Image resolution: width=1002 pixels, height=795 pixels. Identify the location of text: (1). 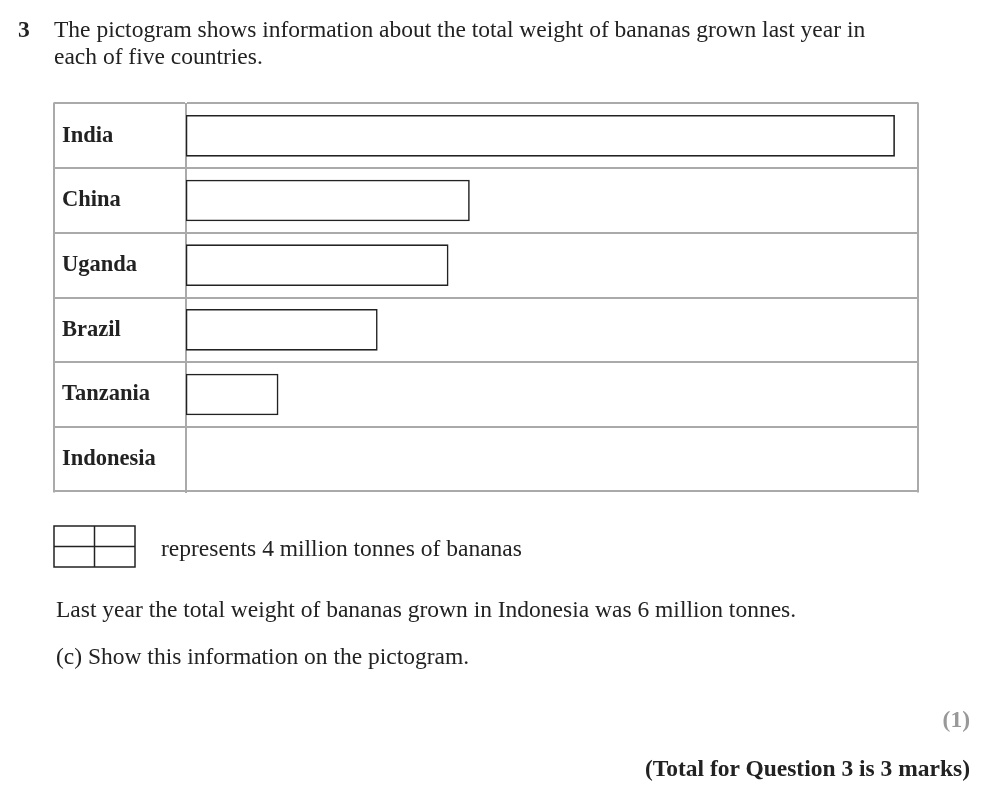
(956, 719).